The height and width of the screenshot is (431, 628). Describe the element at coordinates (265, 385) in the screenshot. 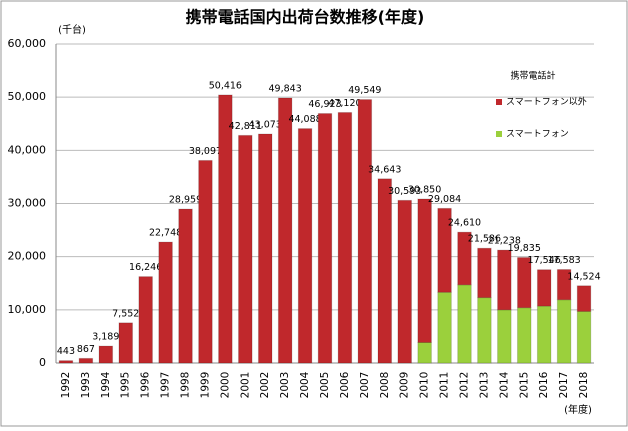

I see `x-tick-label: 2002` at that location.